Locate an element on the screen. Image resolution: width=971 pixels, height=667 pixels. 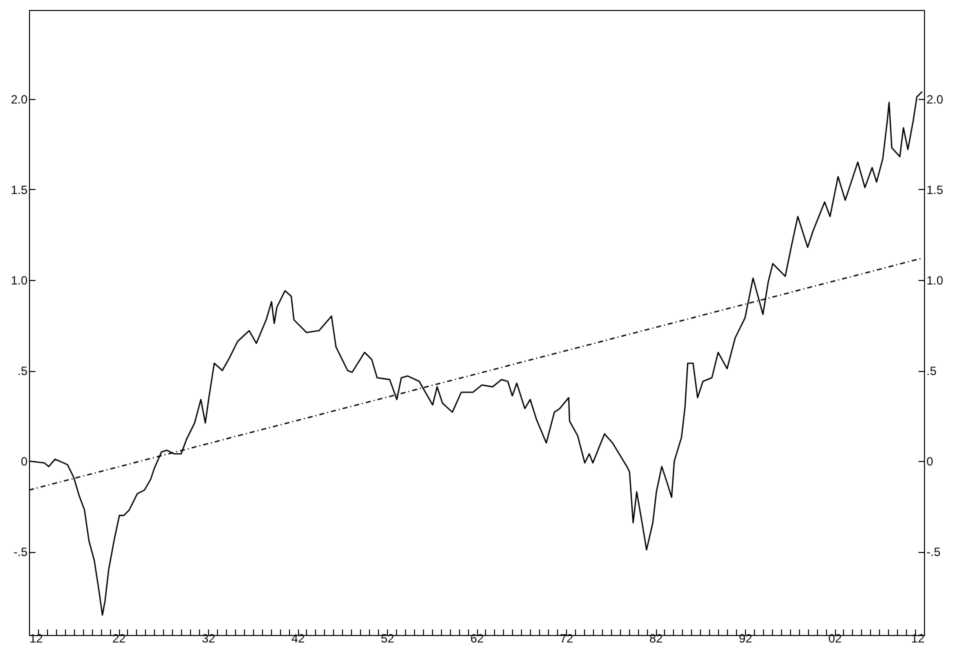
y2-tick-label: 0 is located at coordinates (930, 461).